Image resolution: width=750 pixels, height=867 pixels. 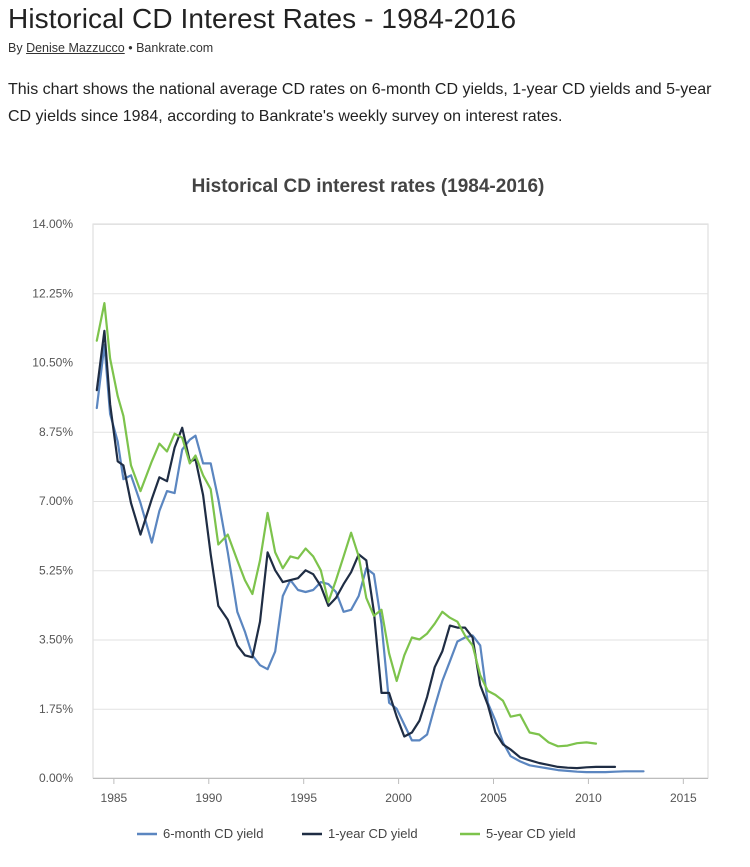 What do you see at coordinates (52, 293) in the screenshot?
I see `y-tick-label: 12.25%` at bounding box center [52, 293].